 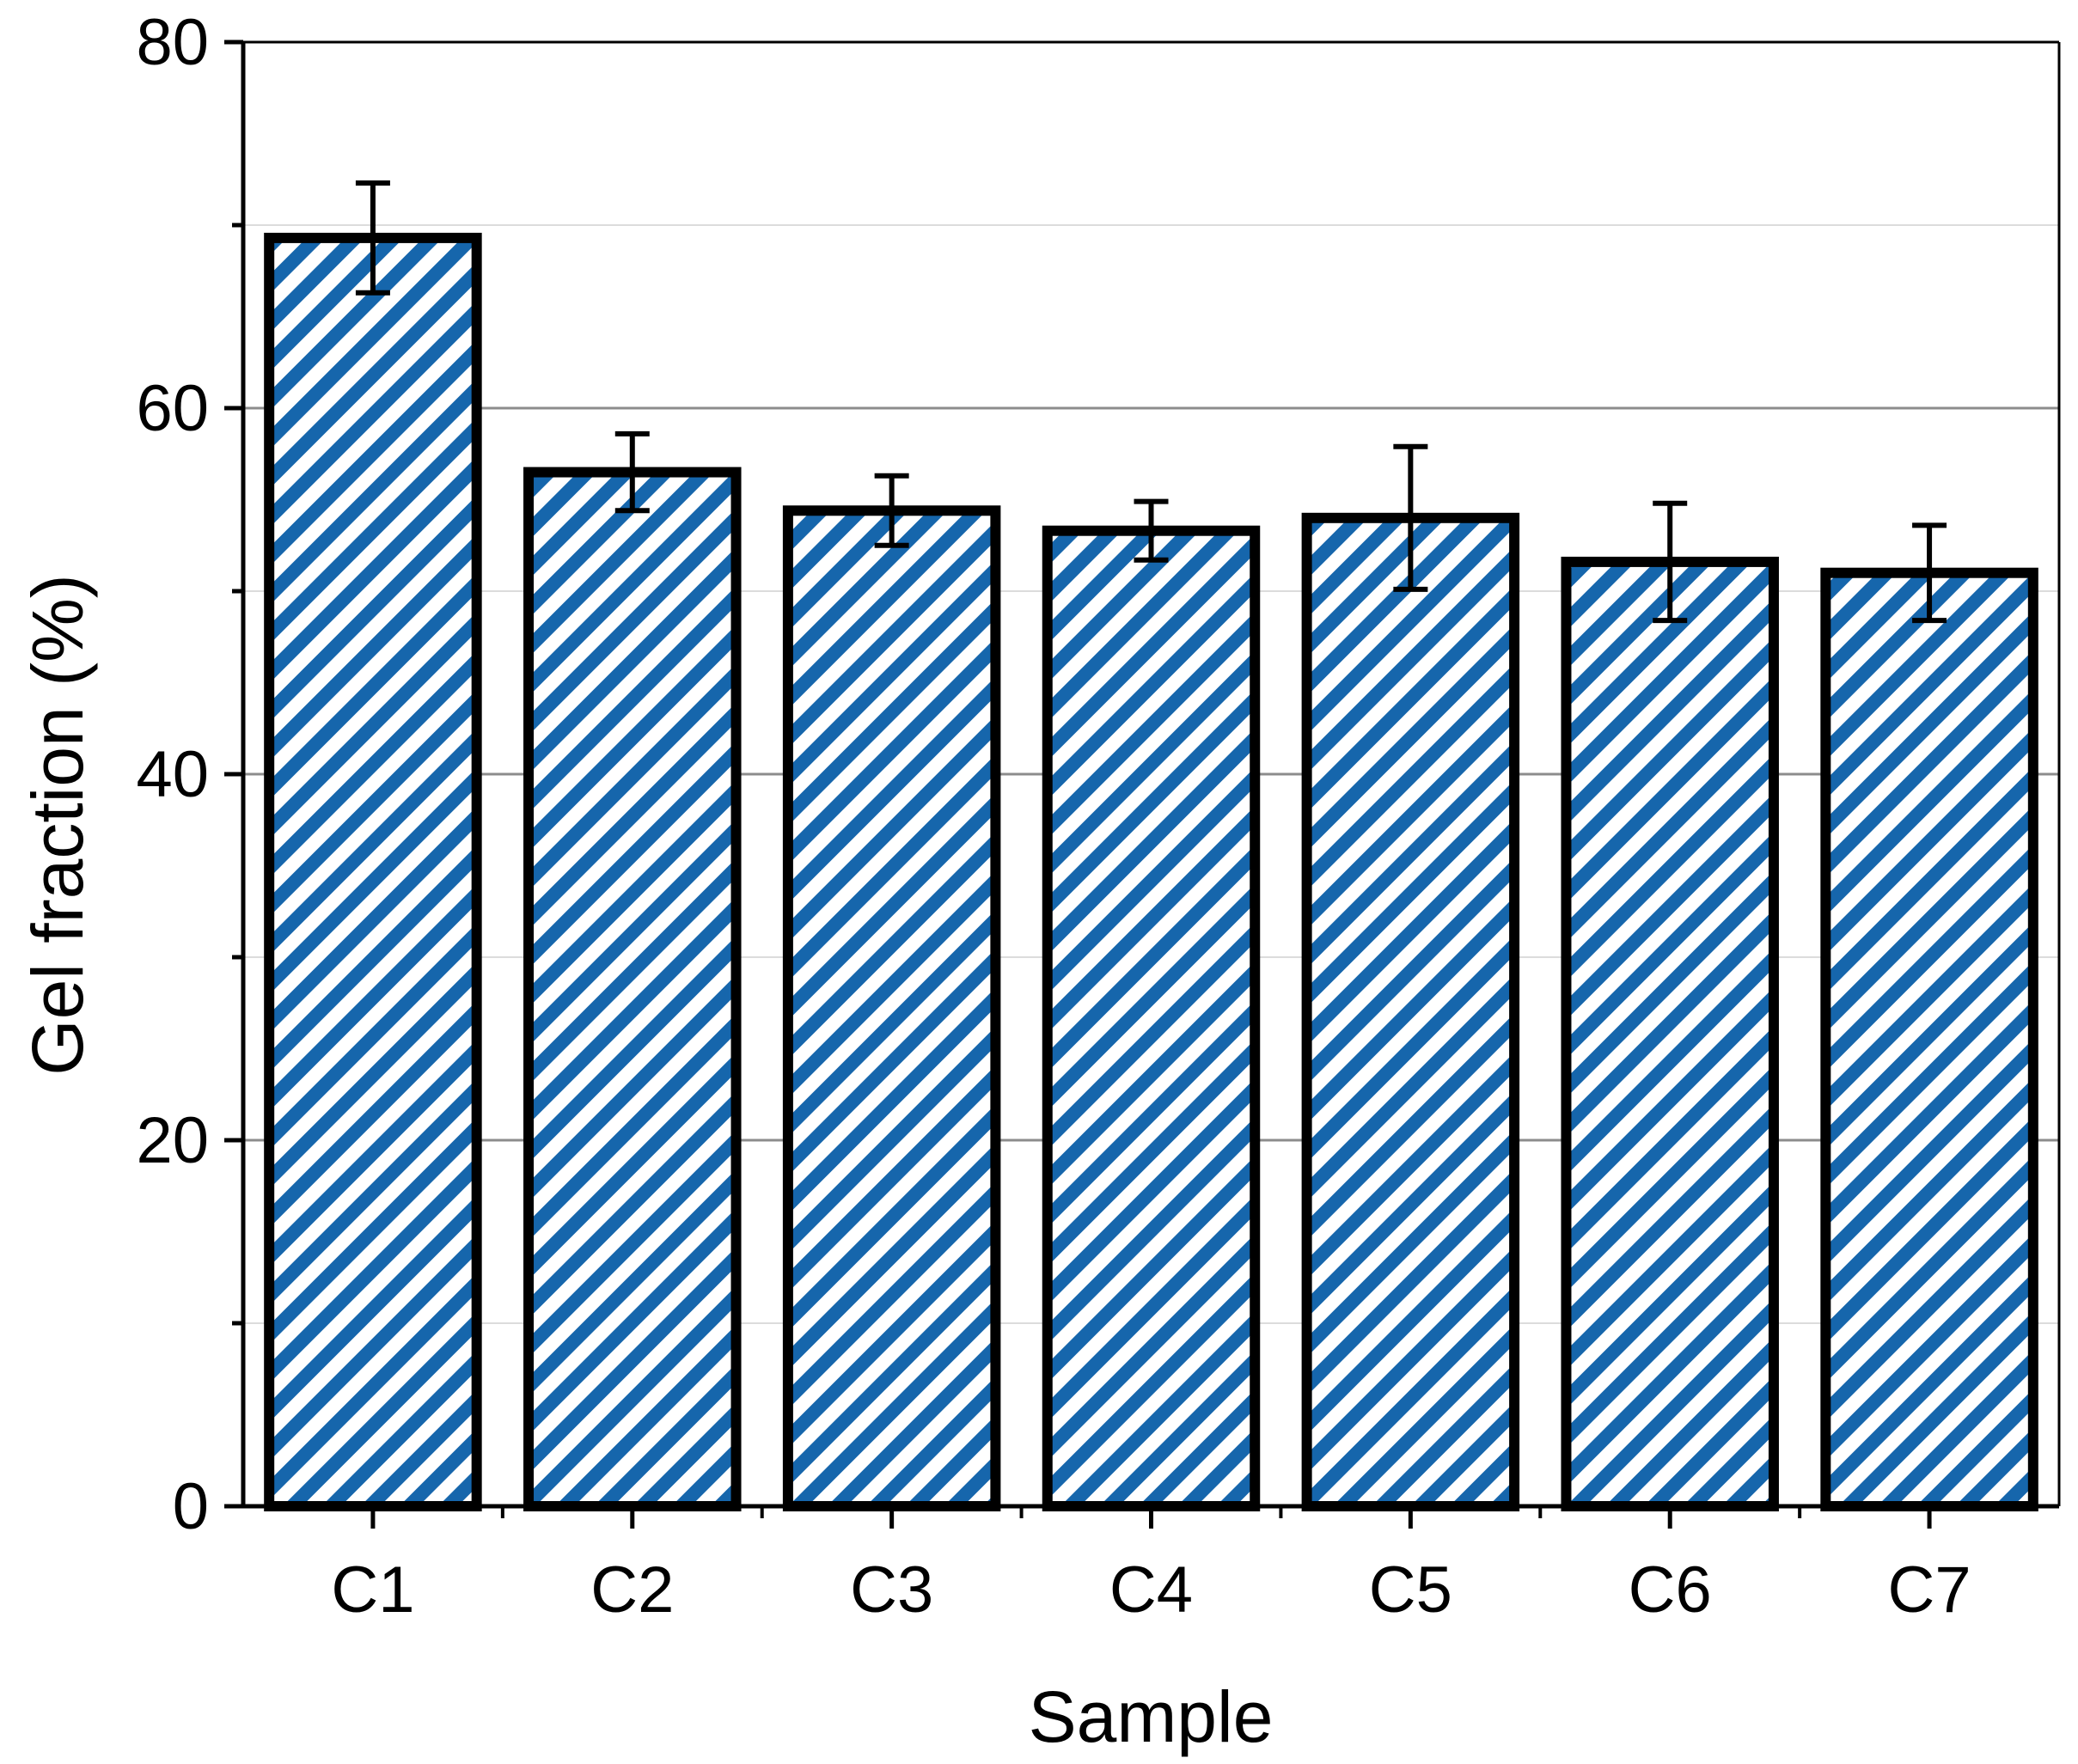 What do you see at coordinates (891, 1590) in the screenshot?
I see `x-tick-label-c3: C3` at bounding box center [891, 1590].